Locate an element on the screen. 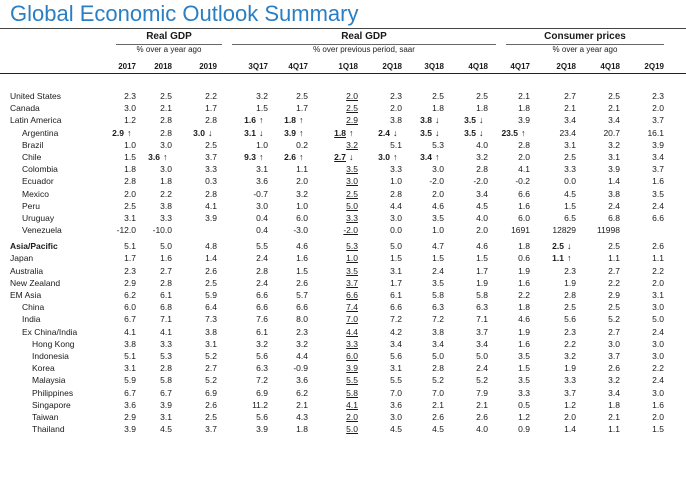 This screenshot has height=484, width=686. table-cell: 1.7 is located at coordinates (211, 108).